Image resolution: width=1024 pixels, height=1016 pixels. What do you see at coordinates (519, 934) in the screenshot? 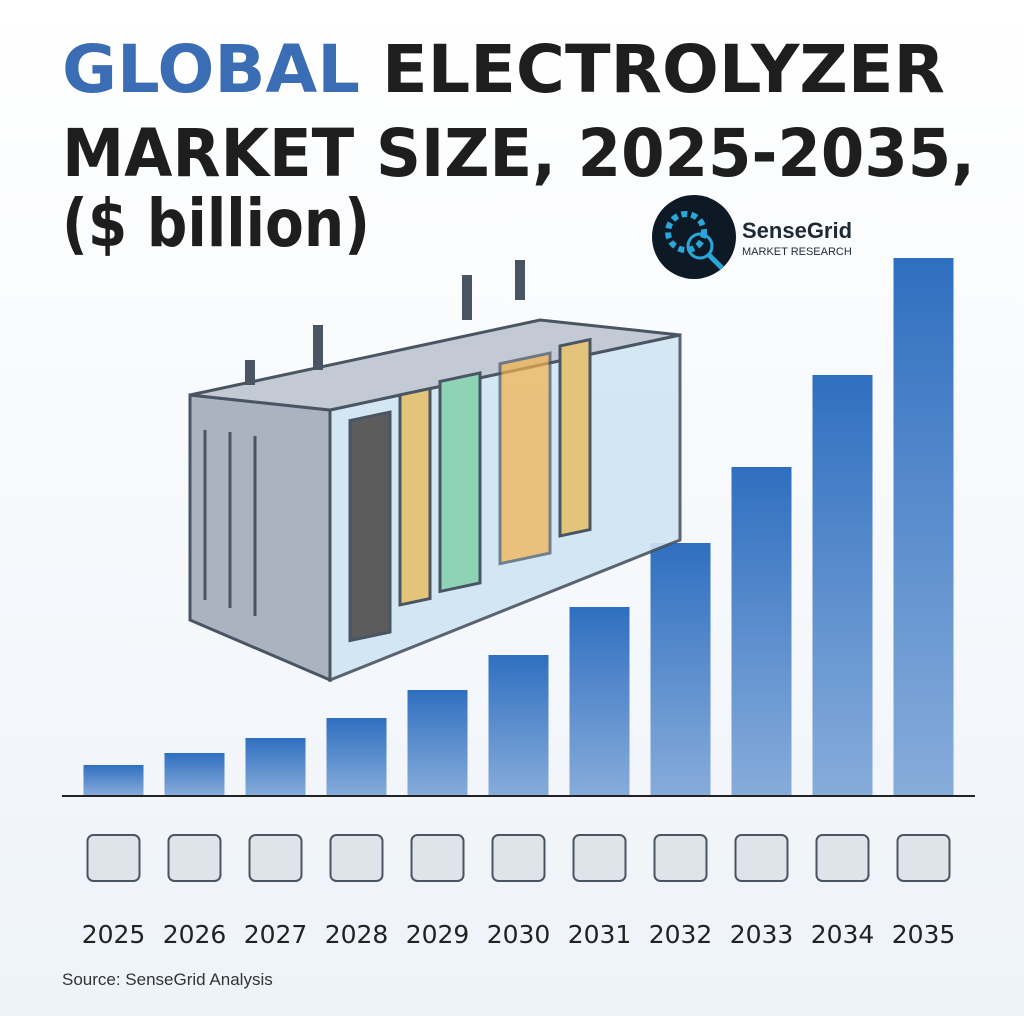
I see `x-tick-label: 2030` at bounding box center [519, 934].